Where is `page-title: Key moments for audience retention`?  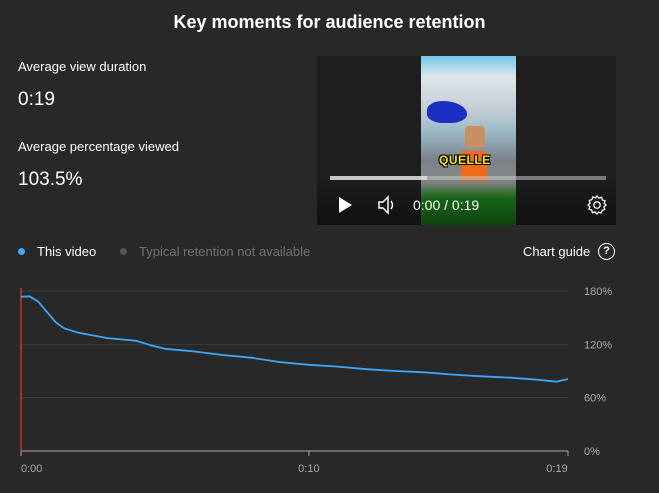 page-title: Key moments for audience retention is located at coordinates (329, 22).